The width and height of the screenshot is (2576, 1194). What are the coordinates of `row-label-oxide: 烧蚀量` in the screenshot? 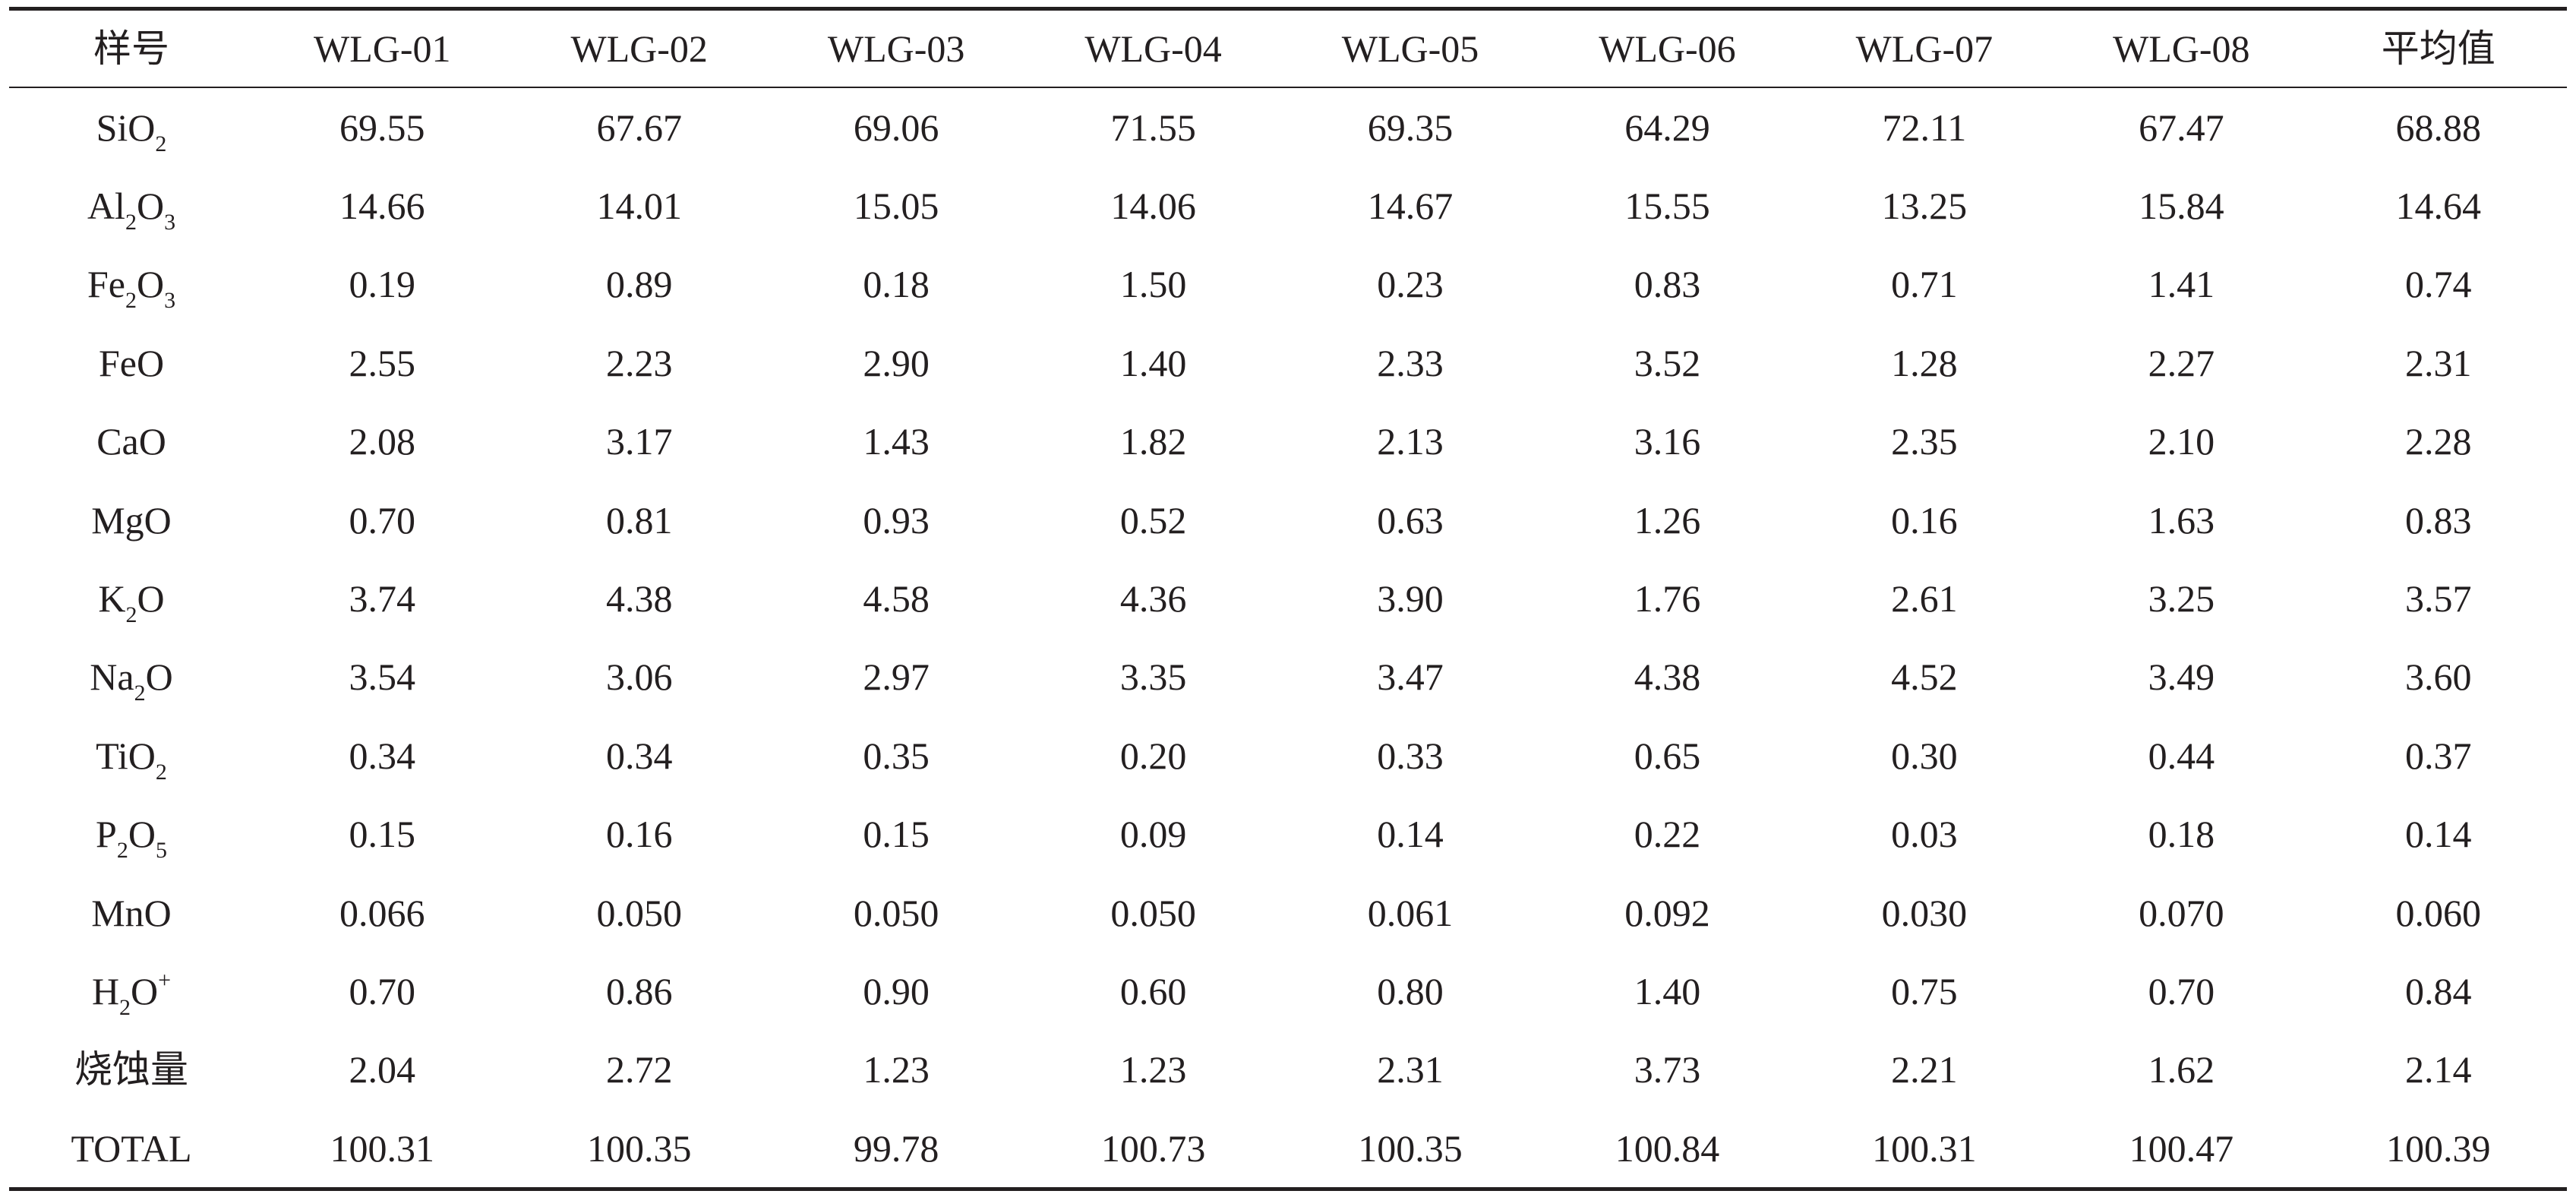 It's located at (131, 1070).